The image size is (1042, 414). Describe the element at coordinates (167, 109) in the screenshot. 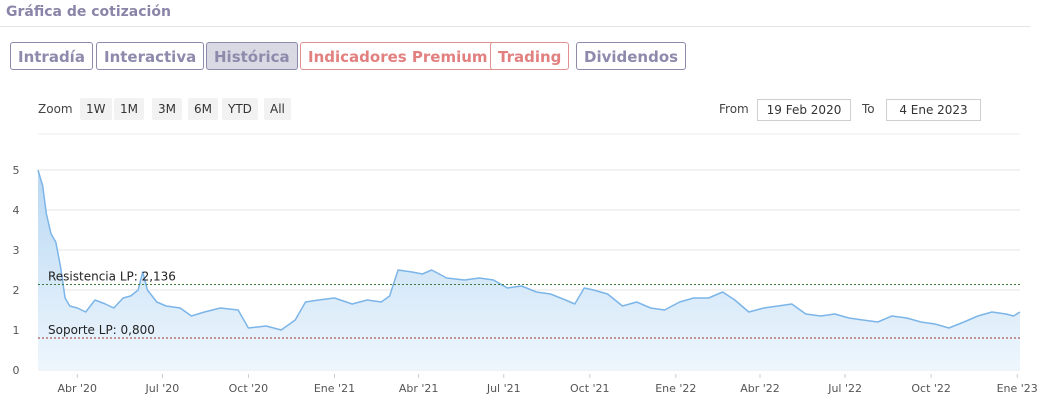

I see `zoom-3m-button: 3M` at that location.